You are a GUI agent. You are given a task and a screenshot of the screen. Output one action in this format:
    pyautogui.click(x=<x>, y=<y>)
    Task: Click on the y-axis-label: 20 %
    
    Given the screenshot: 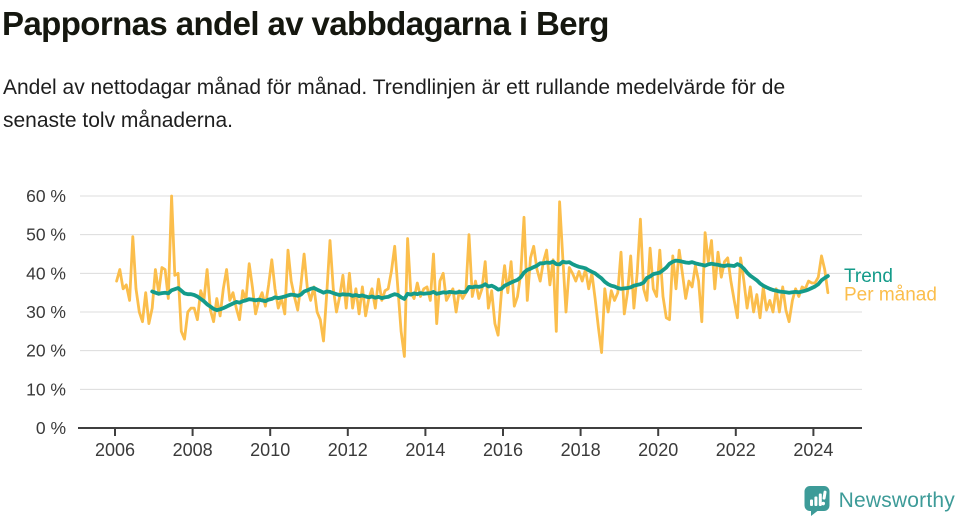 What is the action you would take?
    pyautogui.click(x=46, y=351)
    